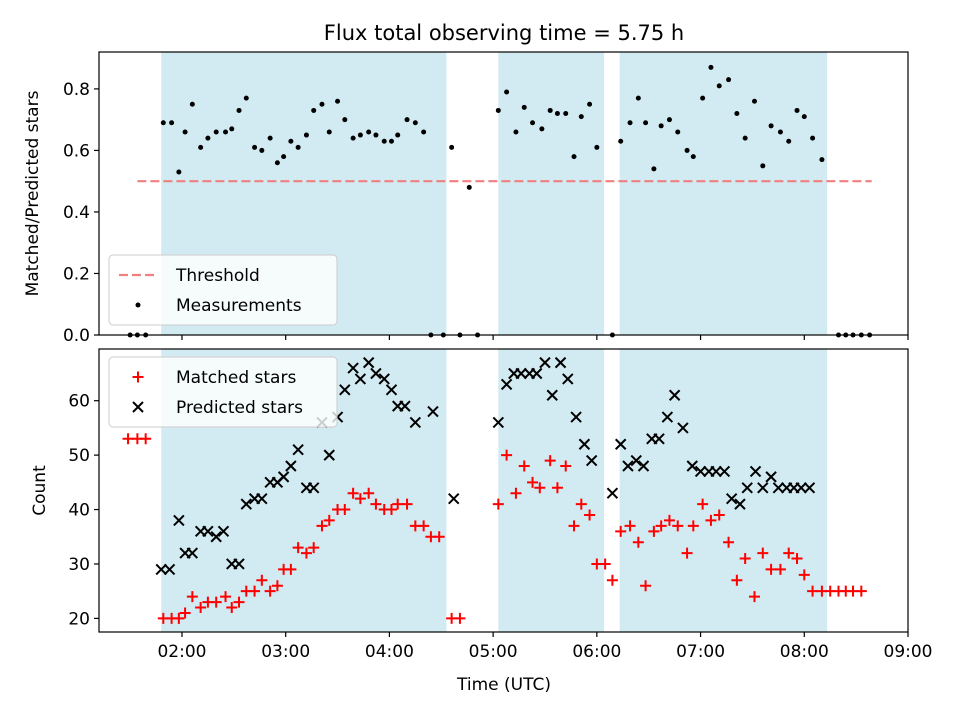 This screenshot has width=960, height=720. What do you see at coordinates (700, 652) in the screenshot?
I see `x-tick-label: 07:00` at bounding box center [700, 652].